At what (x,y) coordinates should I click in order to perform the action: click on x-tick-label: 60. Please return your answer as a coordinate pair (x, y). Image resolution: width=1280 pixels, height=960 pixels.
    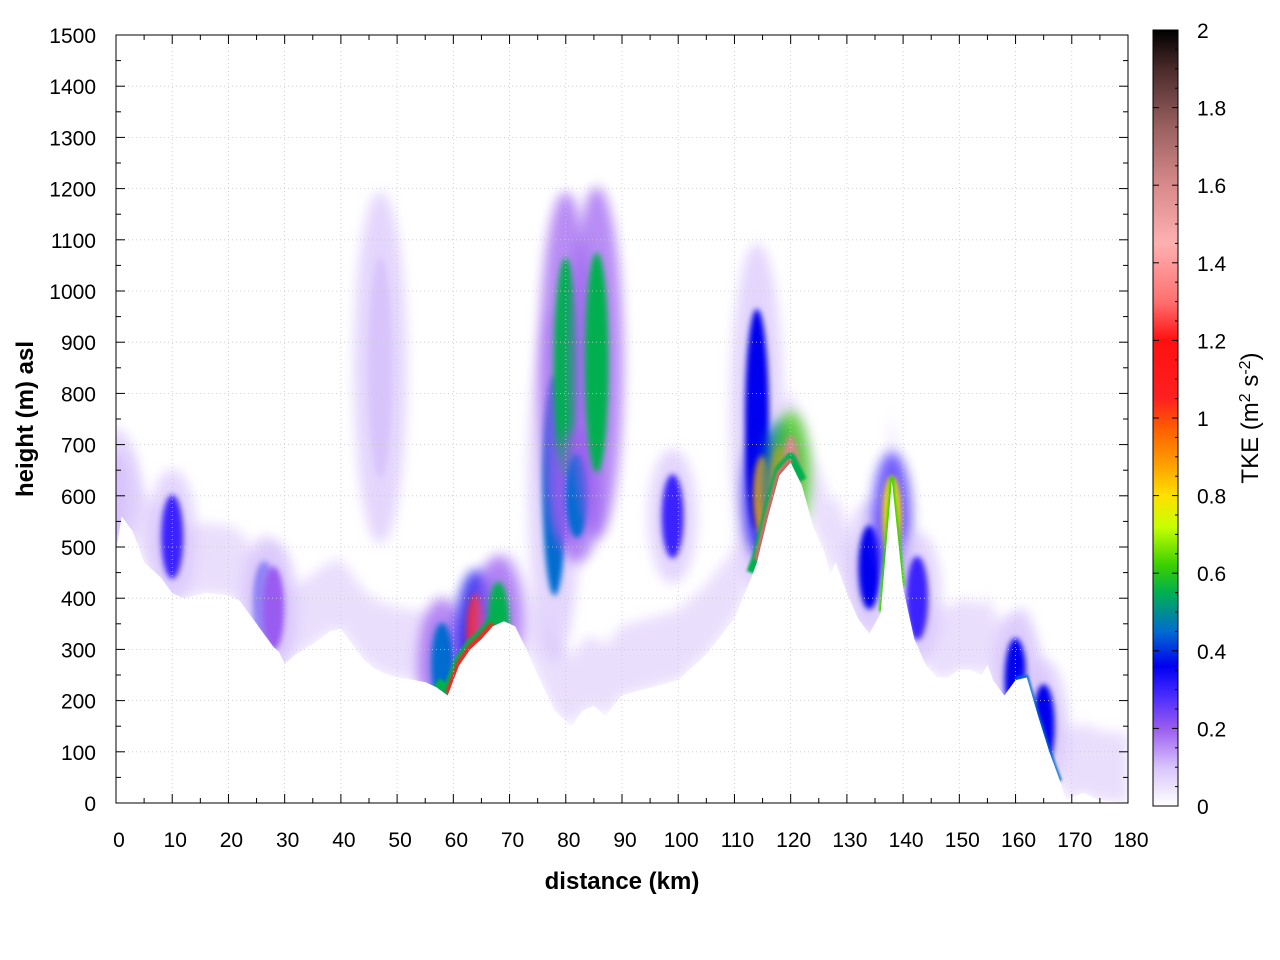
    Looking at the image, I should click on (456, 840).